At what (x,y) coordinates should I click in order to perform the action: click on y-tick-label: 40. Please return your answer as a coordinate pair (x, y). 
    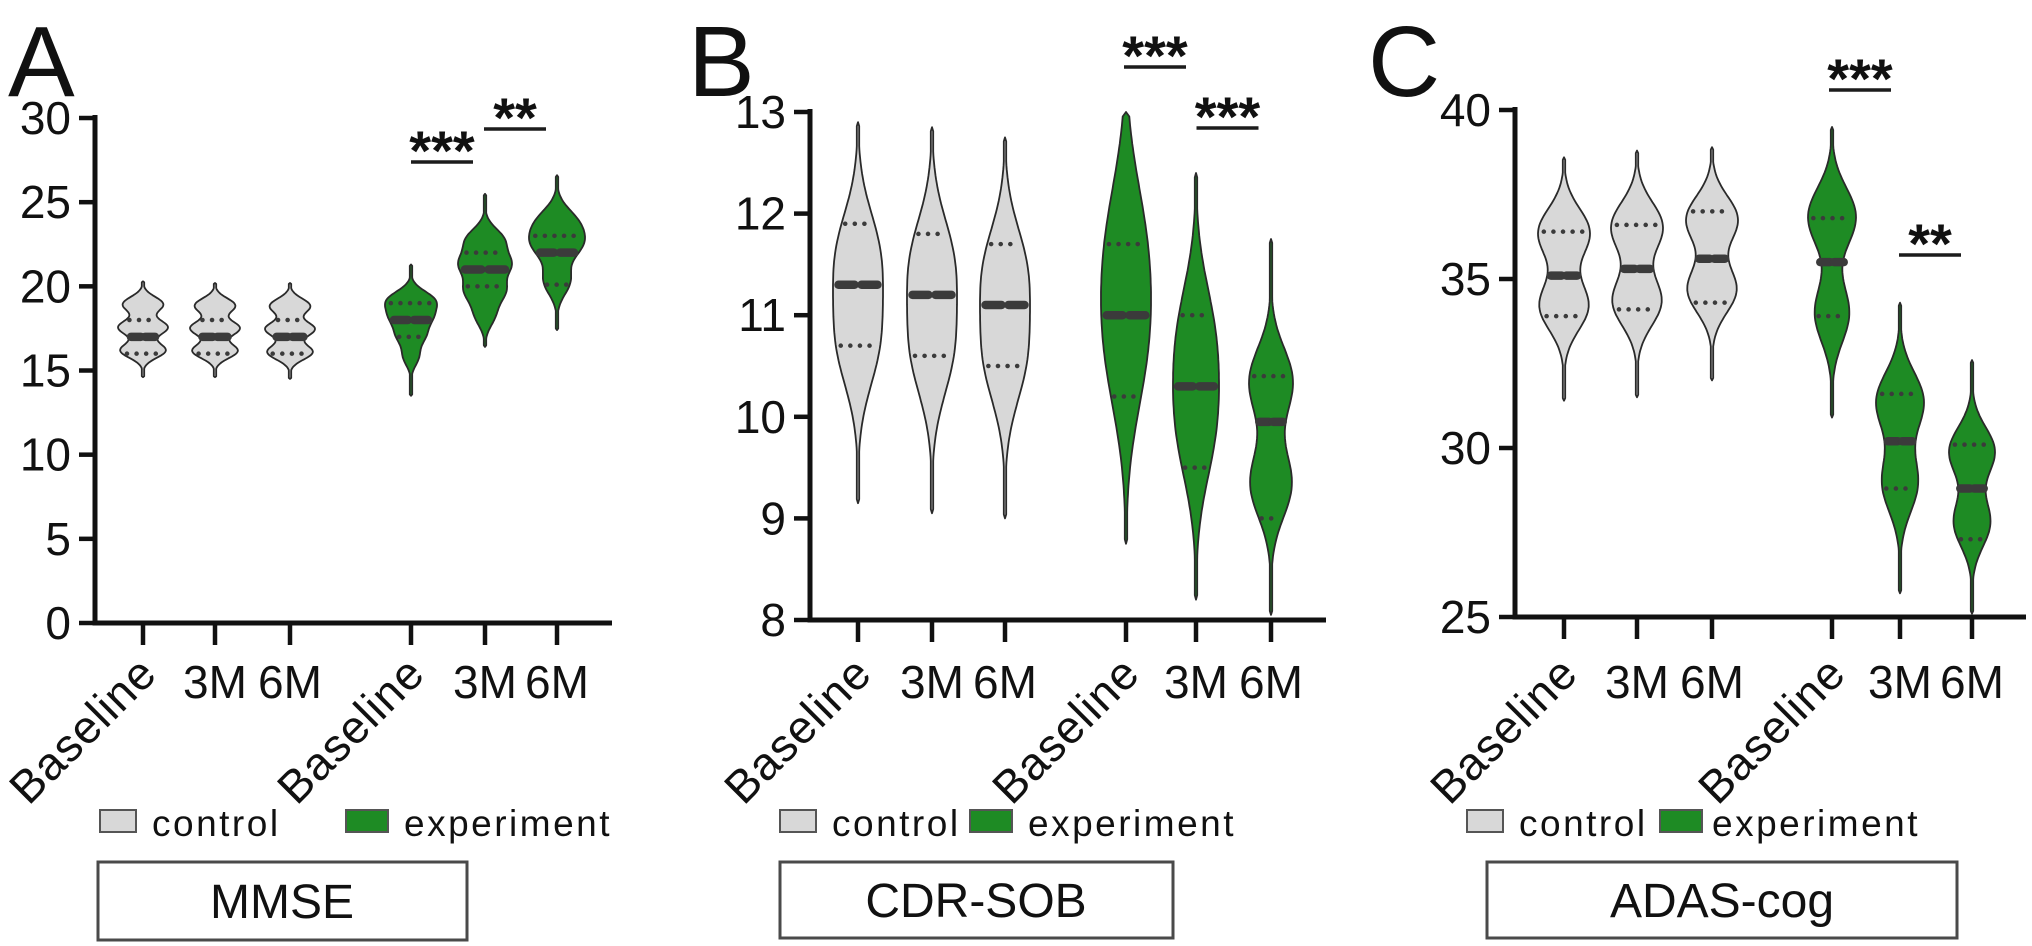
    Looking at the image, I should click on (1465, 110).